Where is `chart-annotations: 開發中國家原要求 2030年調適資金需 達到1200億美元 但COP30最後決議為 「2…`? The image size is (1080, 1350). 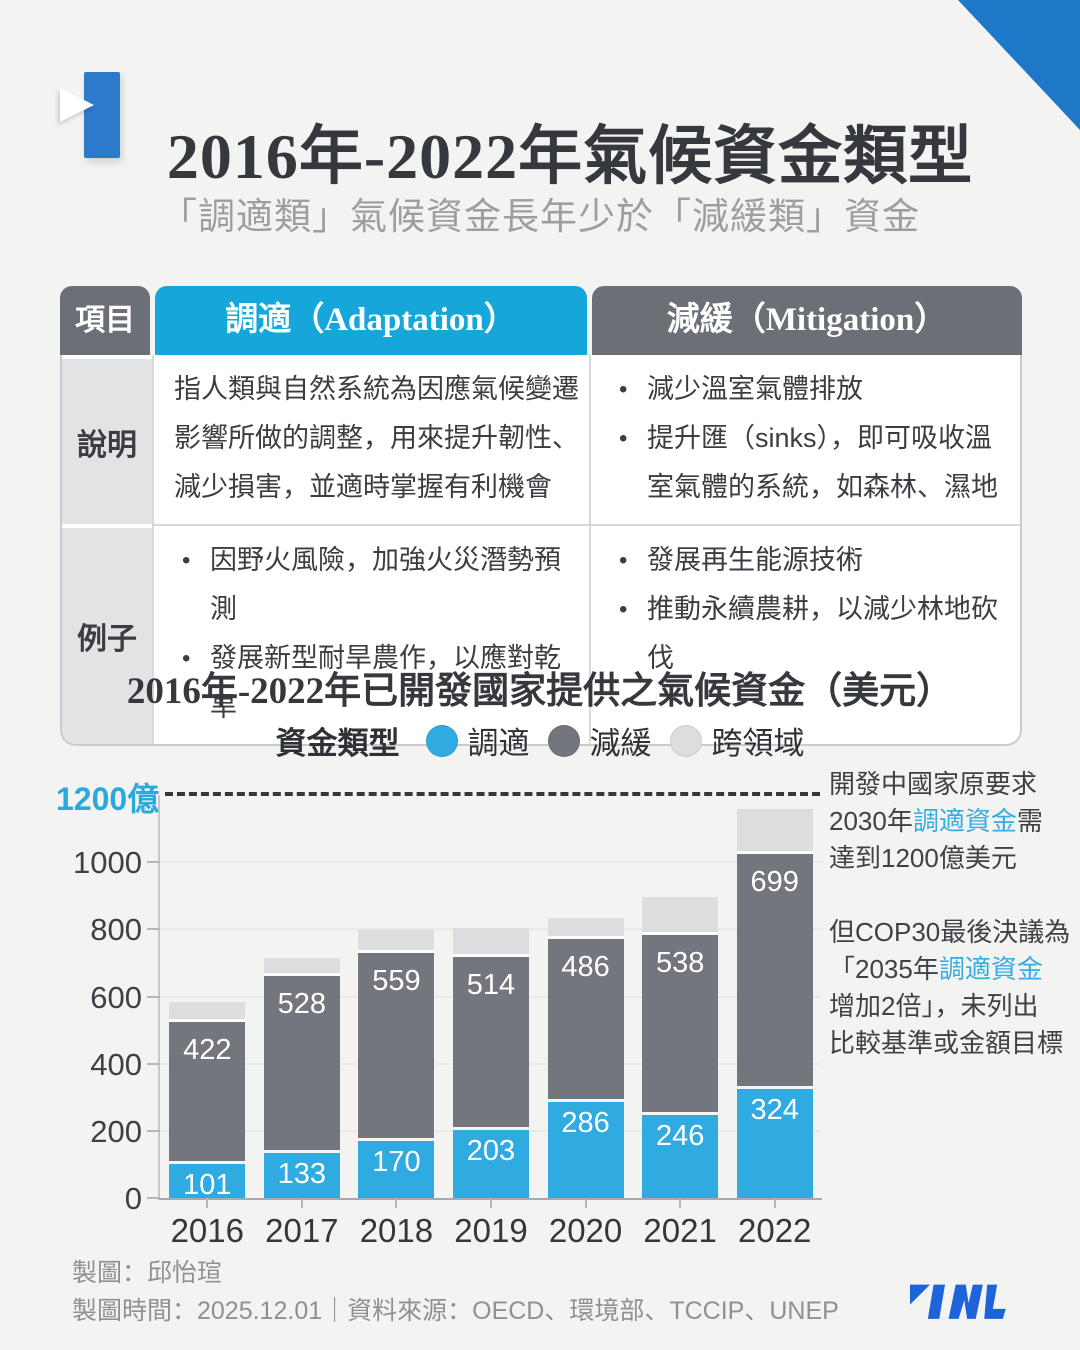
chart-annotations: 開發中國家原要求 2030年調適資金需 達到1200億美元 但COP30最後決議為 「2… is located at coordinates (952, 932).